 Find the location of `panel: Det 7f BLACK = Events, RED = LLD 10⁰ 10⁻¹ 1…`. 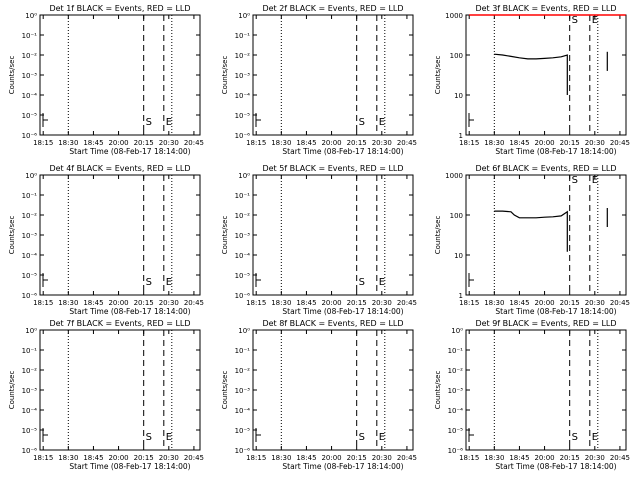

panel: Det 7f BLACK = Events, RED = LLD 10⁰ 10⁻¹ 1… is located at coordinates (106, 395).